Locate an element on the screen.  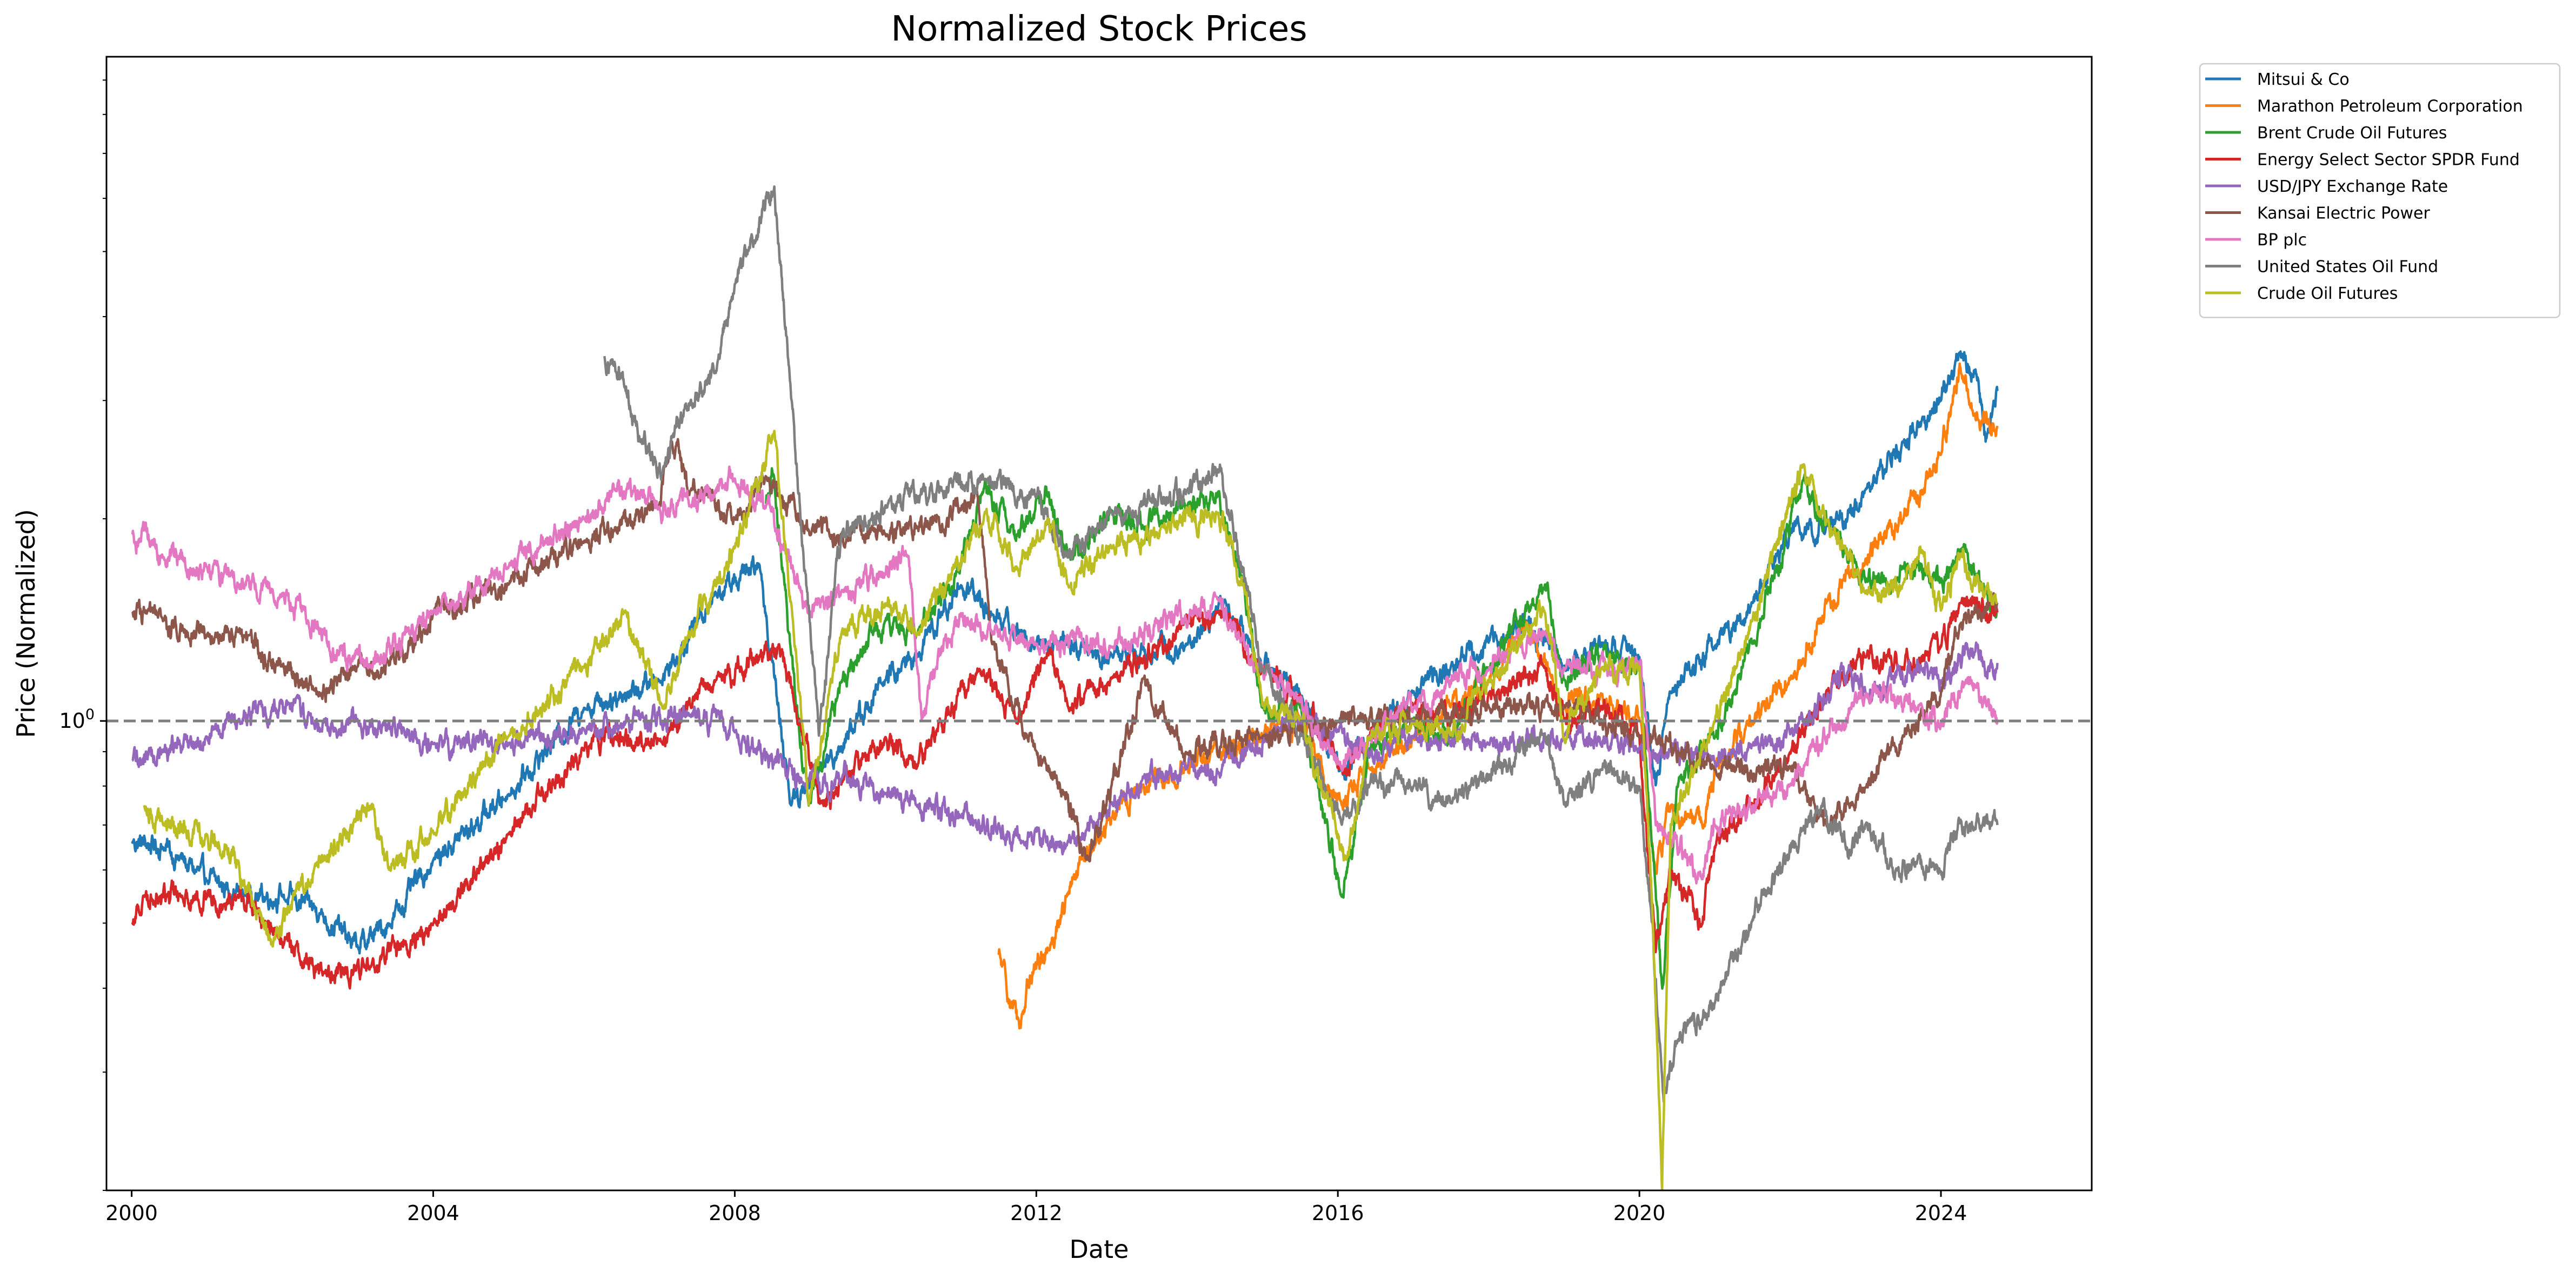
legend-entry-energy-select-sector-spdr-fund: Energy Select Sector SPDR Fund is located at coordinates (2363, 161).